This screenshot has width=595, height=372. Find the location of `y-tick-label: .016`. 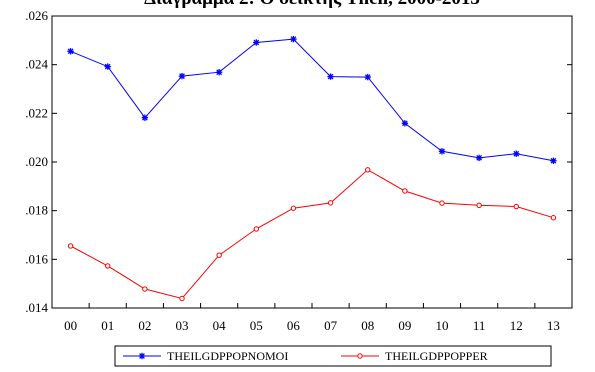

y-tick-label: .016 is located at coordinates (36, 258).